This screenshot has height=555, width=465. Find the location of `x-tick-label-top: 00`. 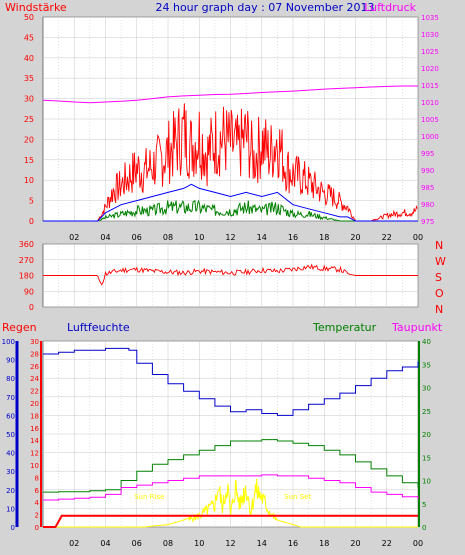

x-tick-label-top: 00 is located at coordinates (418, 237).